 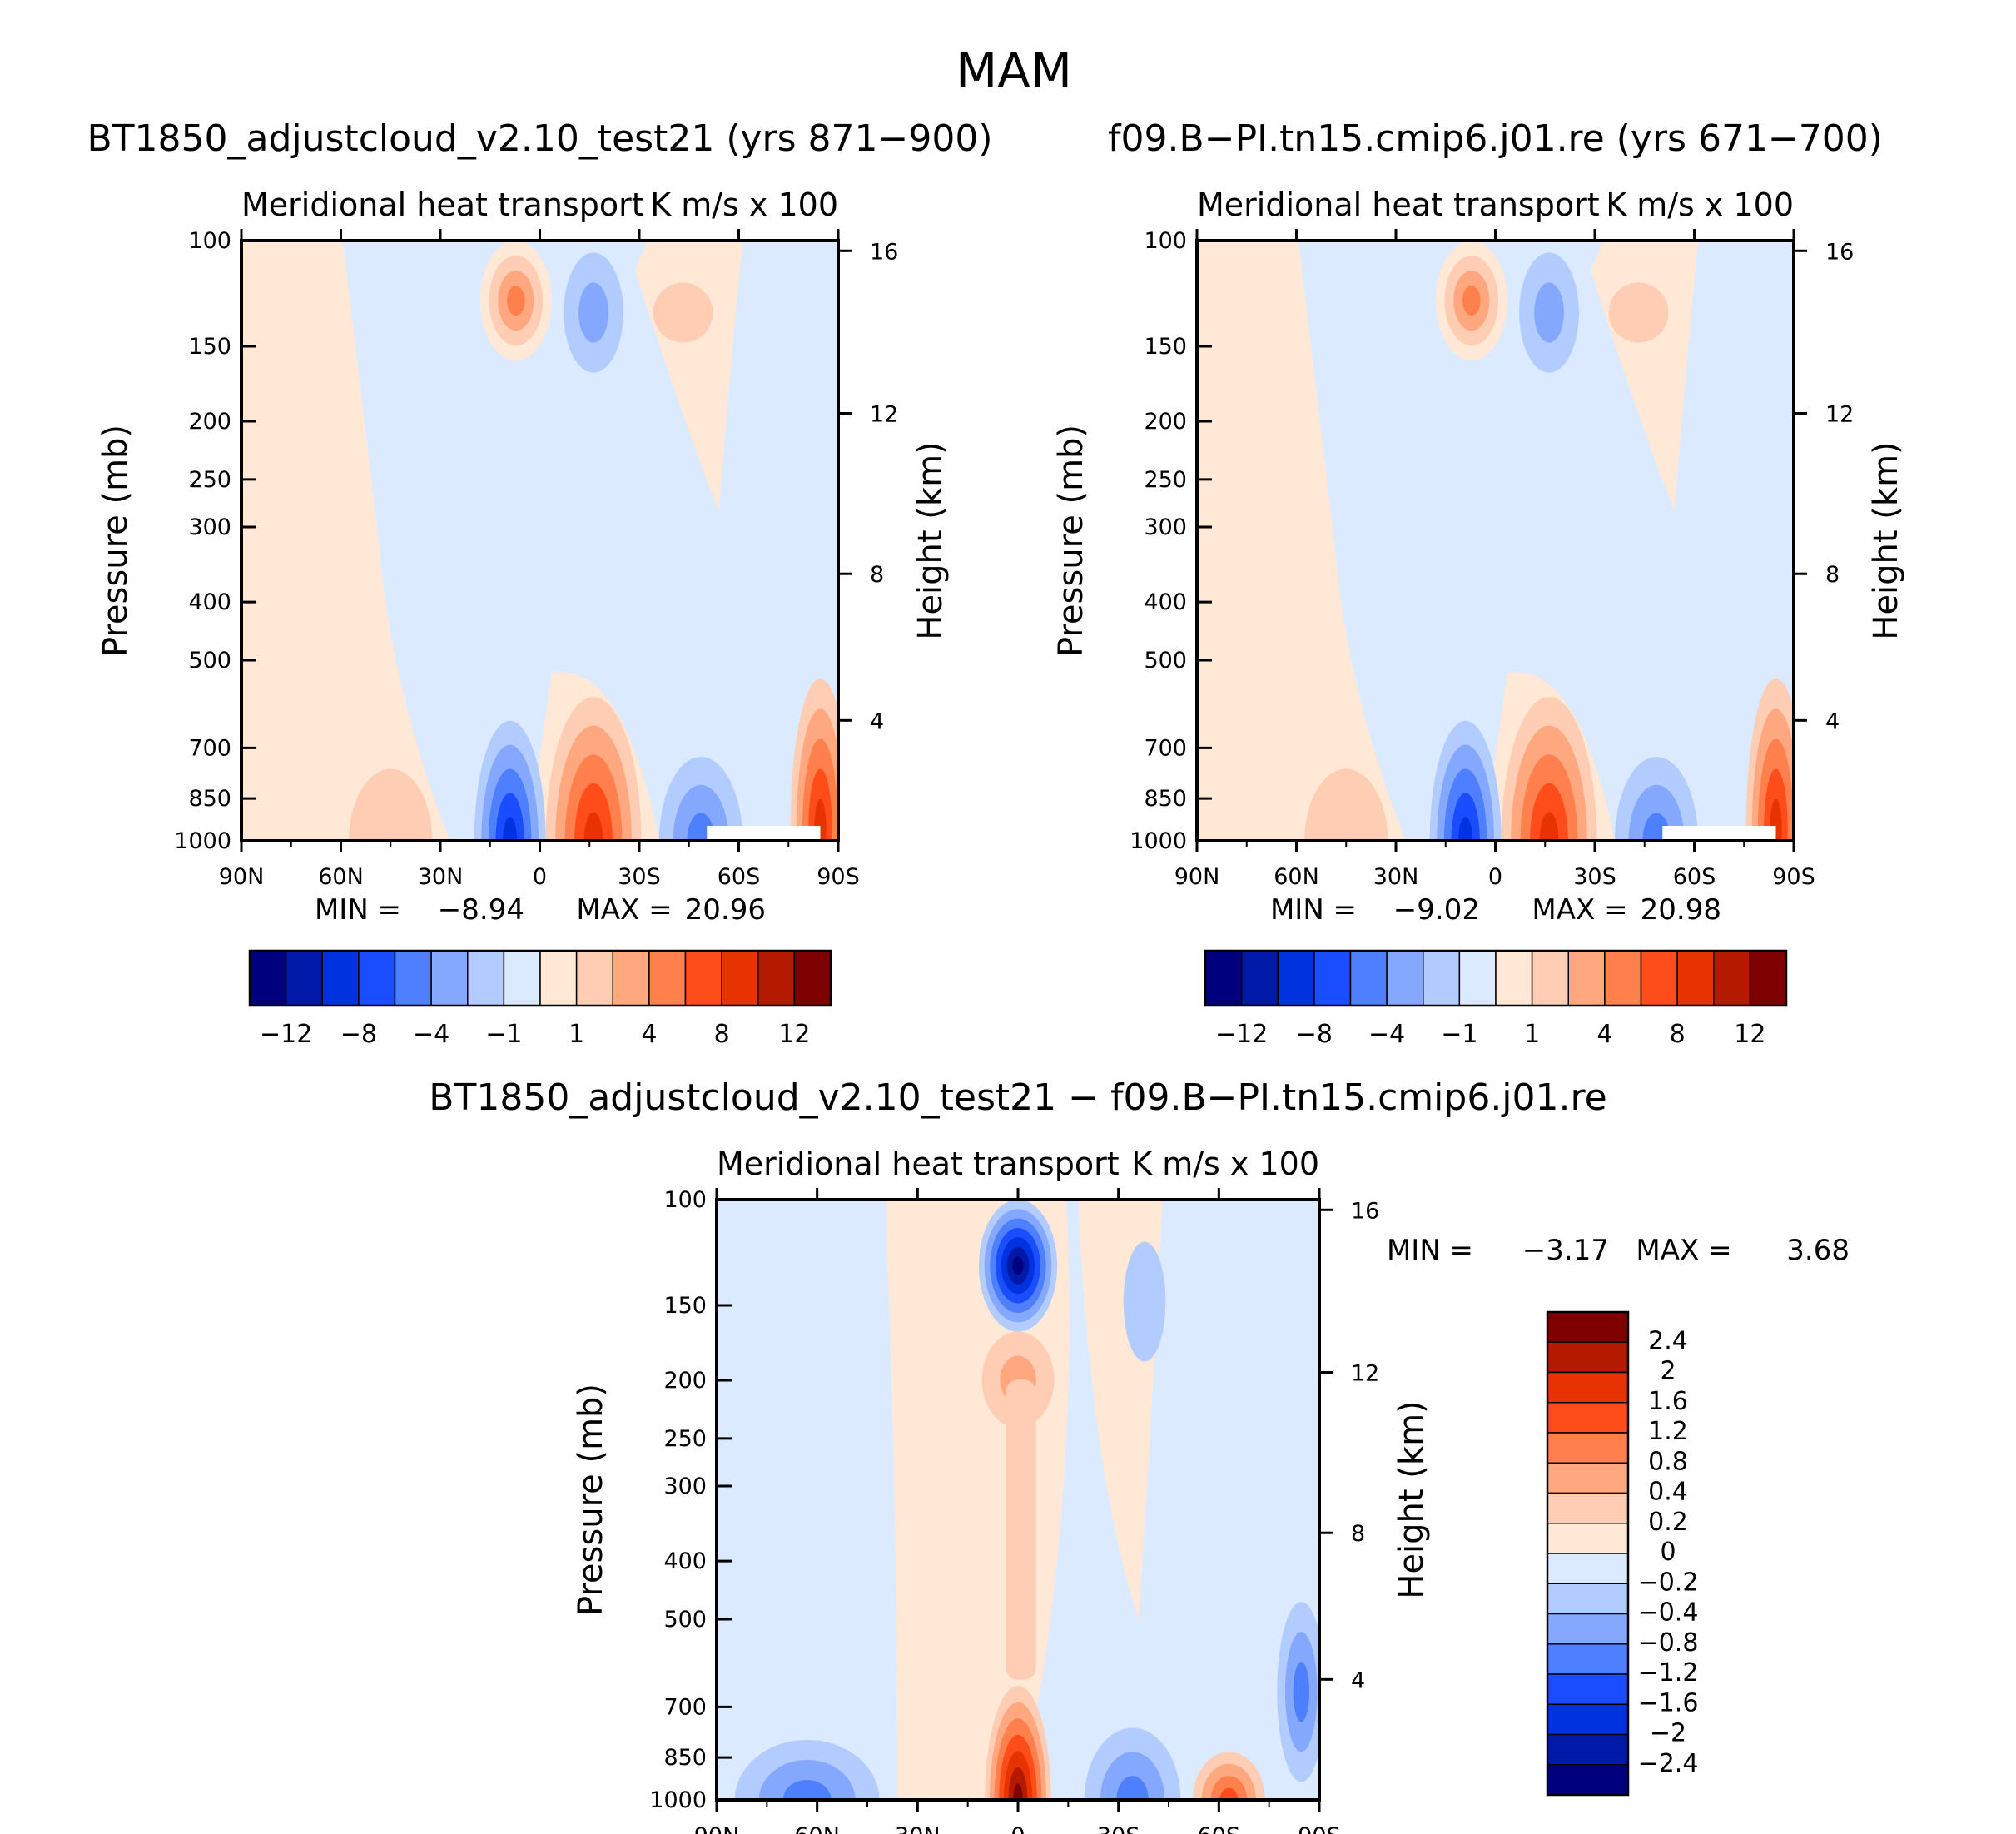 I want to click on panel2-height-axis-title: Height (km), so click(x=1886, y=540).